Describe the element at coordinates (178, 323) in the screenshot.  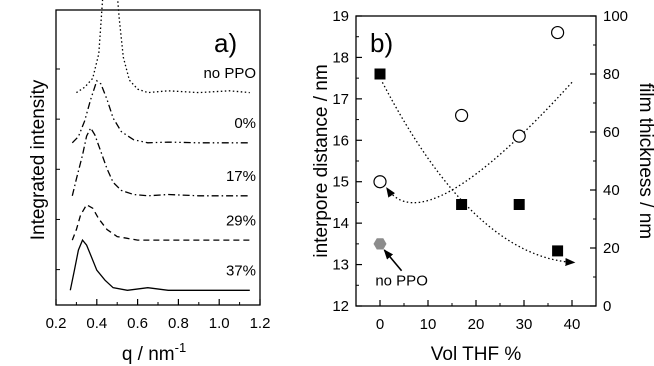
I see `x-tick-label: 0.8` at that location.